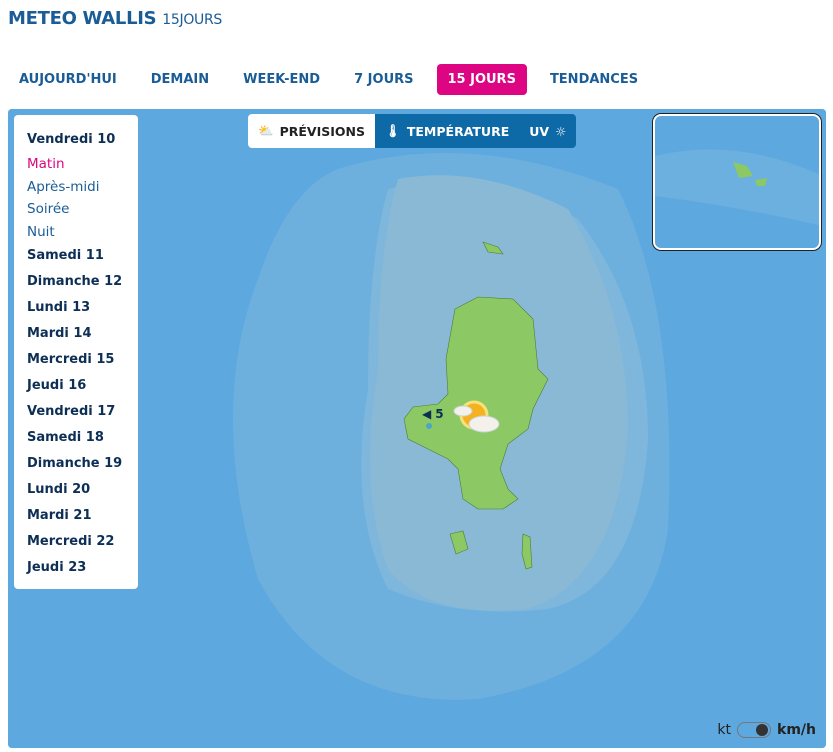 The width and height of the screenshot is (833, 752). Describe the element at coordinates (427, 414) in the screenshot. I see `wind-arrow-icon: ◀` at that location.